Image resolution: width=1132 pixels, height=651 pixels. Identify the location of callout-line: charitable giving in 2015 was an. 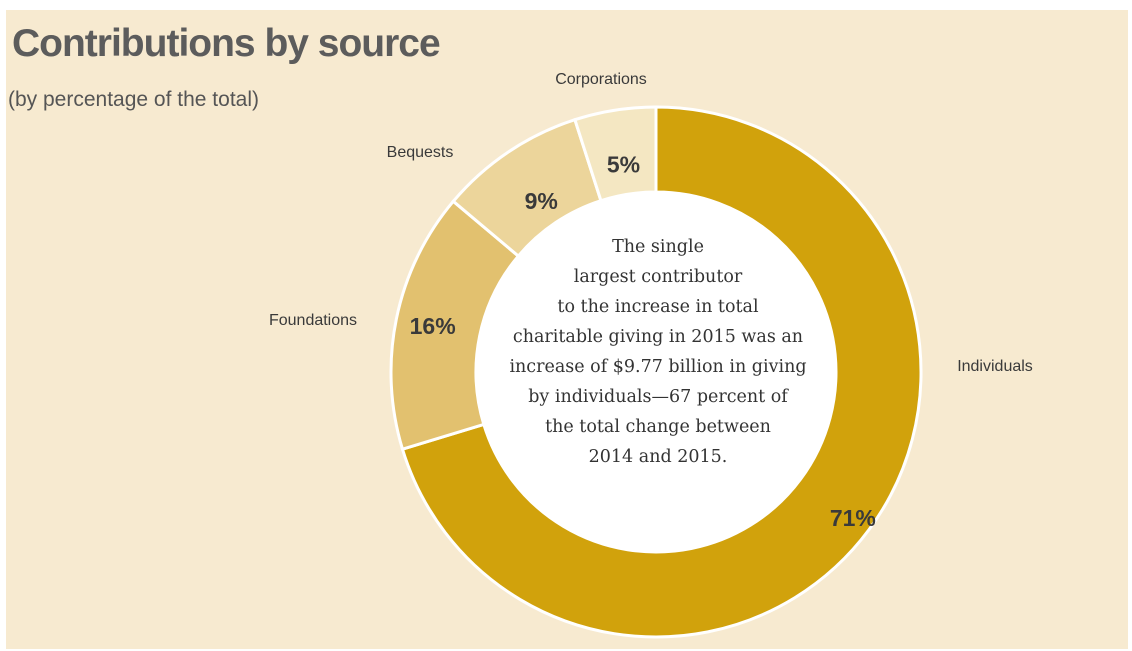
(658, 337).